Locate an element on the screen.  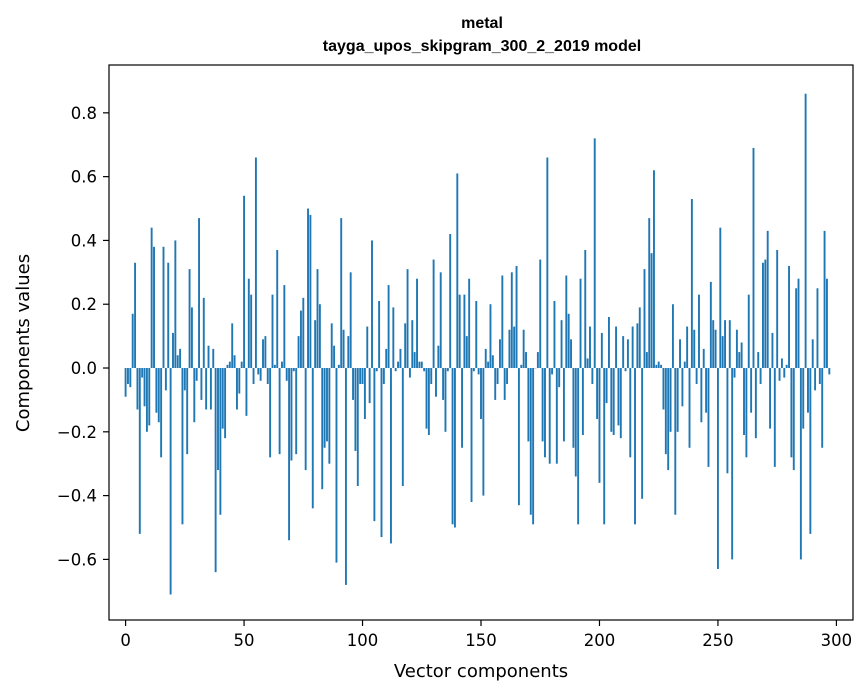
y-tick-label: 0.2 is located at coordinates (84, 304).